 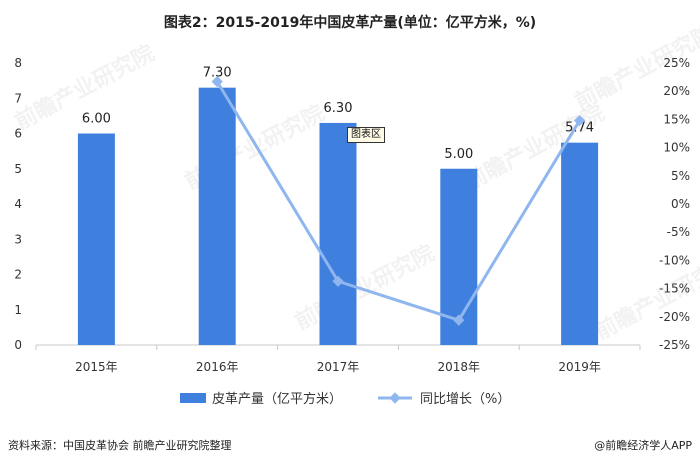 I want to click on y-right-tick-label: 5%, so click(x=680, y=176).